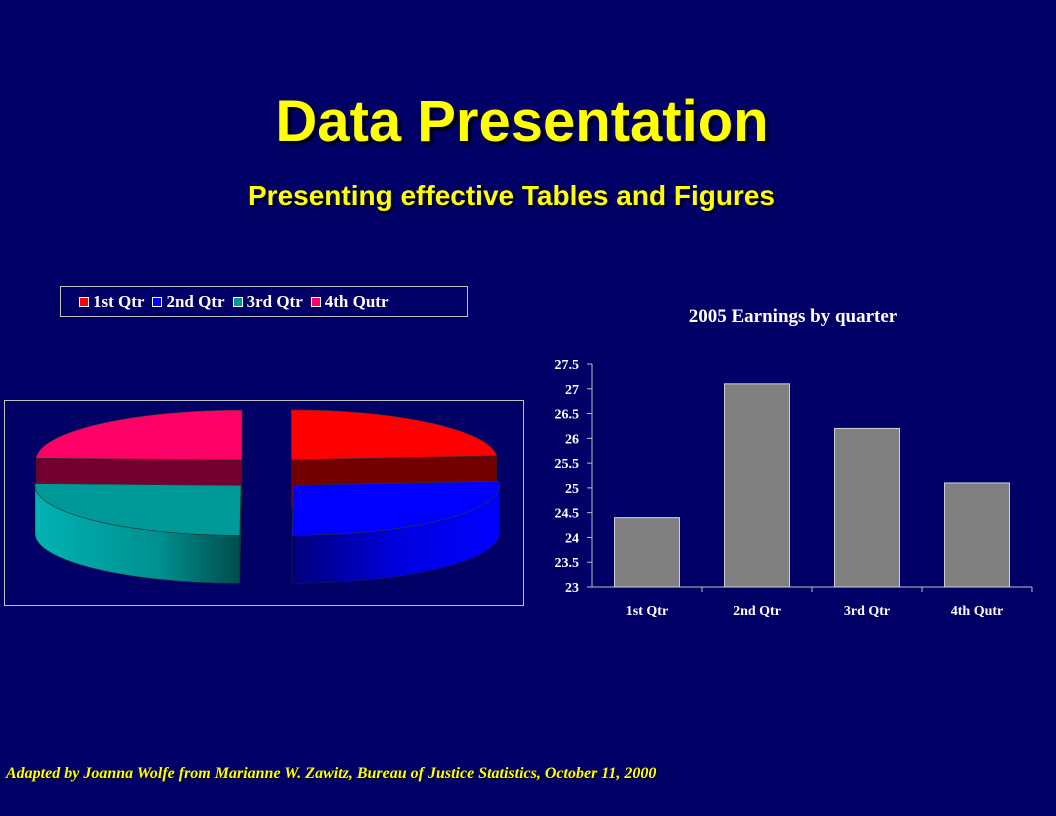  Describe the element at coordinates (647, 611) in the screenshot. I see `x-category-label: 1st Qtr` at that location.